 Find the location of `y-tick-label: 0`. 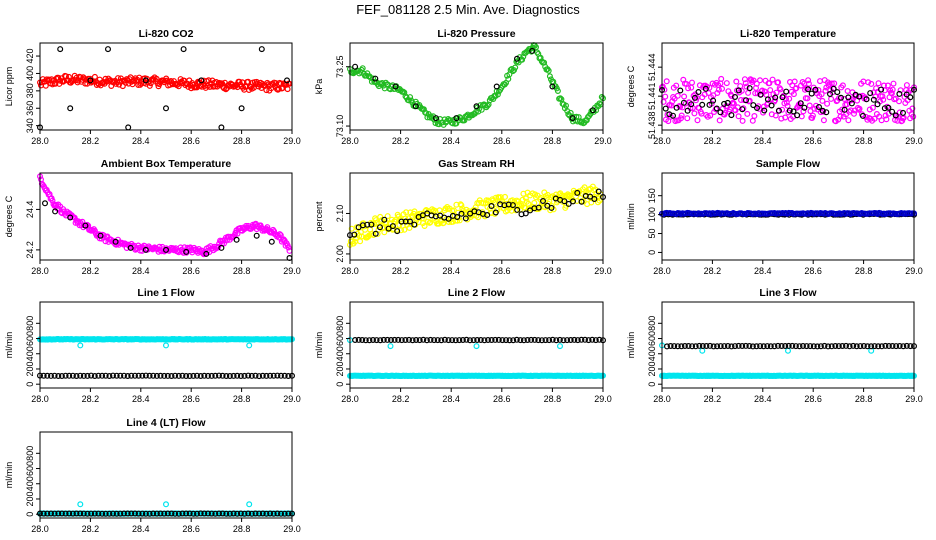

y-tick-label: 0 is located at coordinates (30, 384).